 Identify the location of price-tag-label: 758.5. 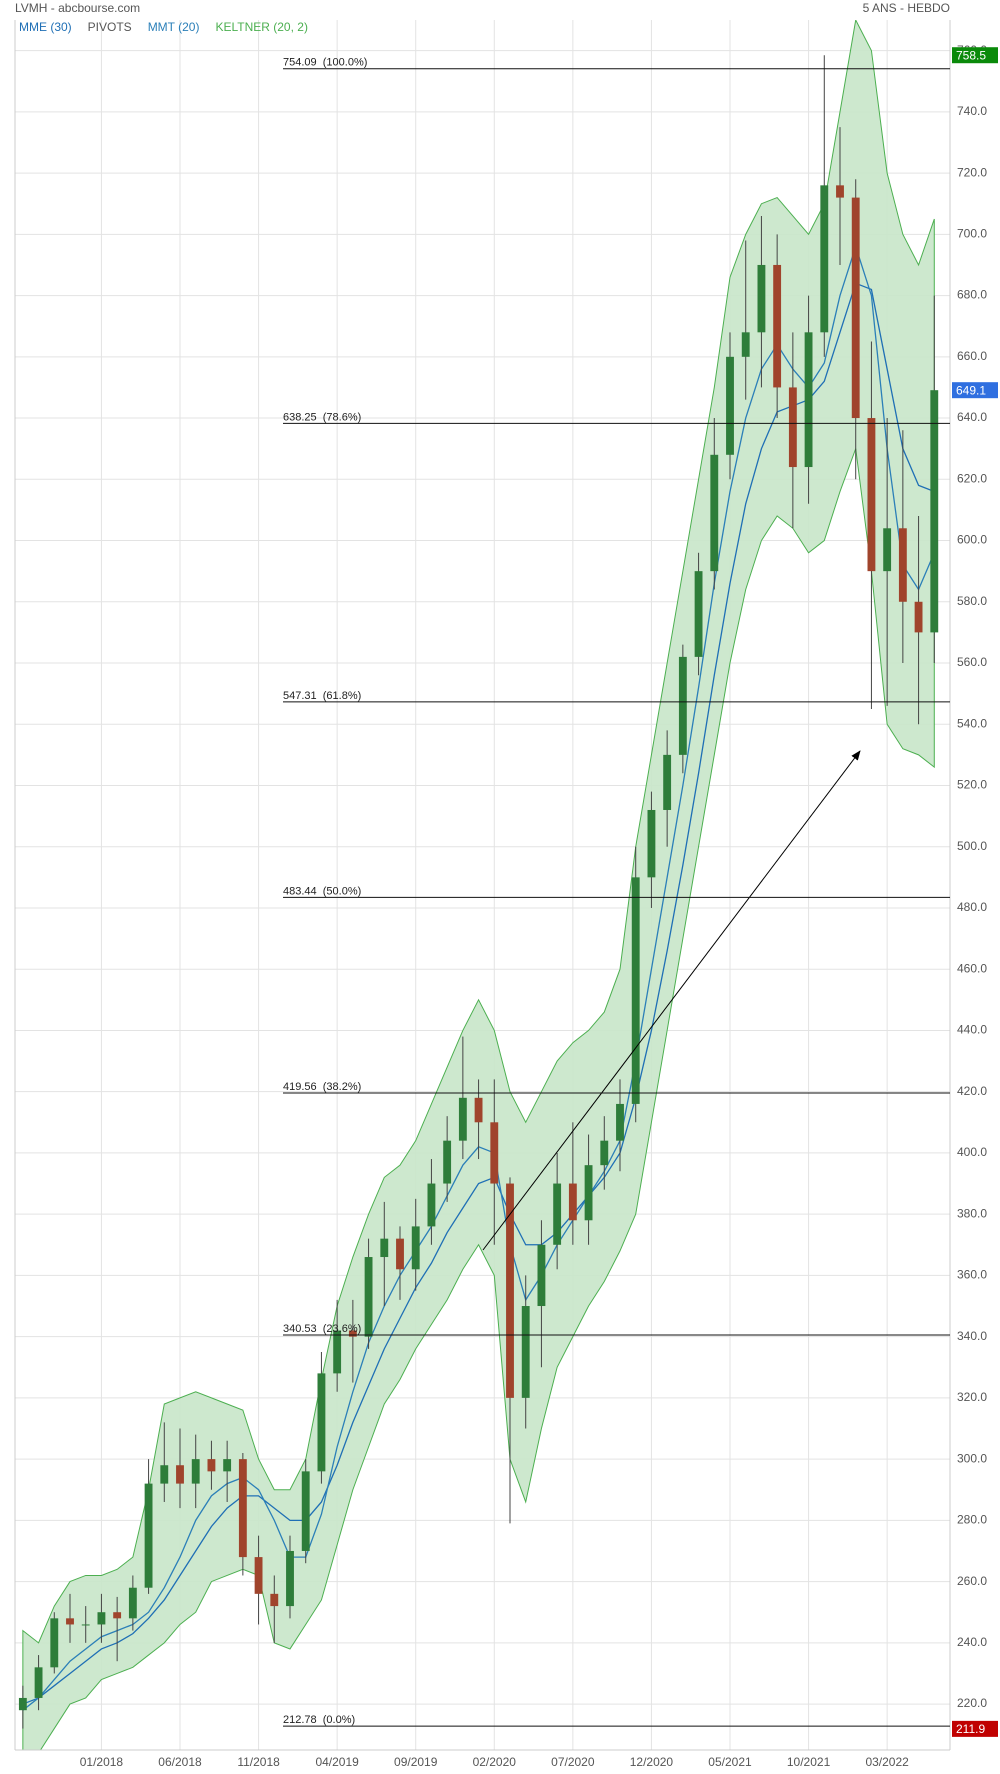
(971, 55).